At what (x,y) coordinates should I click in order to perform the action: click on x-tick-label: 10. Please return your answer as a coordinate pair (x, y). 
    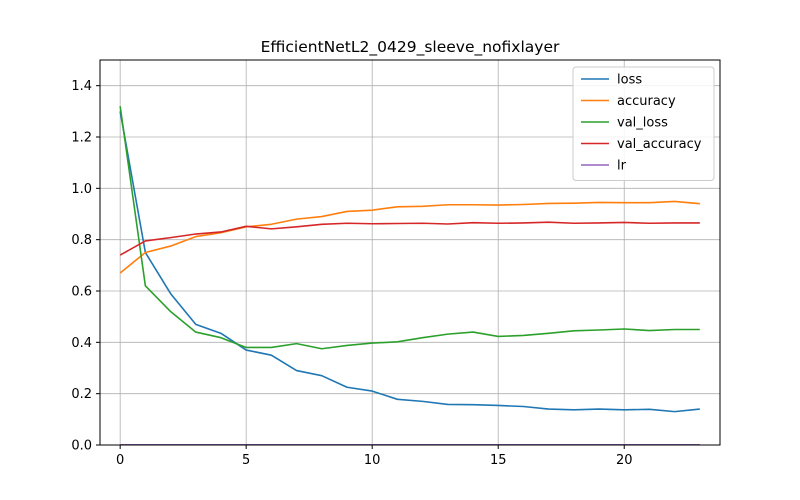
    Looking at the image, I should click on (372, 460).